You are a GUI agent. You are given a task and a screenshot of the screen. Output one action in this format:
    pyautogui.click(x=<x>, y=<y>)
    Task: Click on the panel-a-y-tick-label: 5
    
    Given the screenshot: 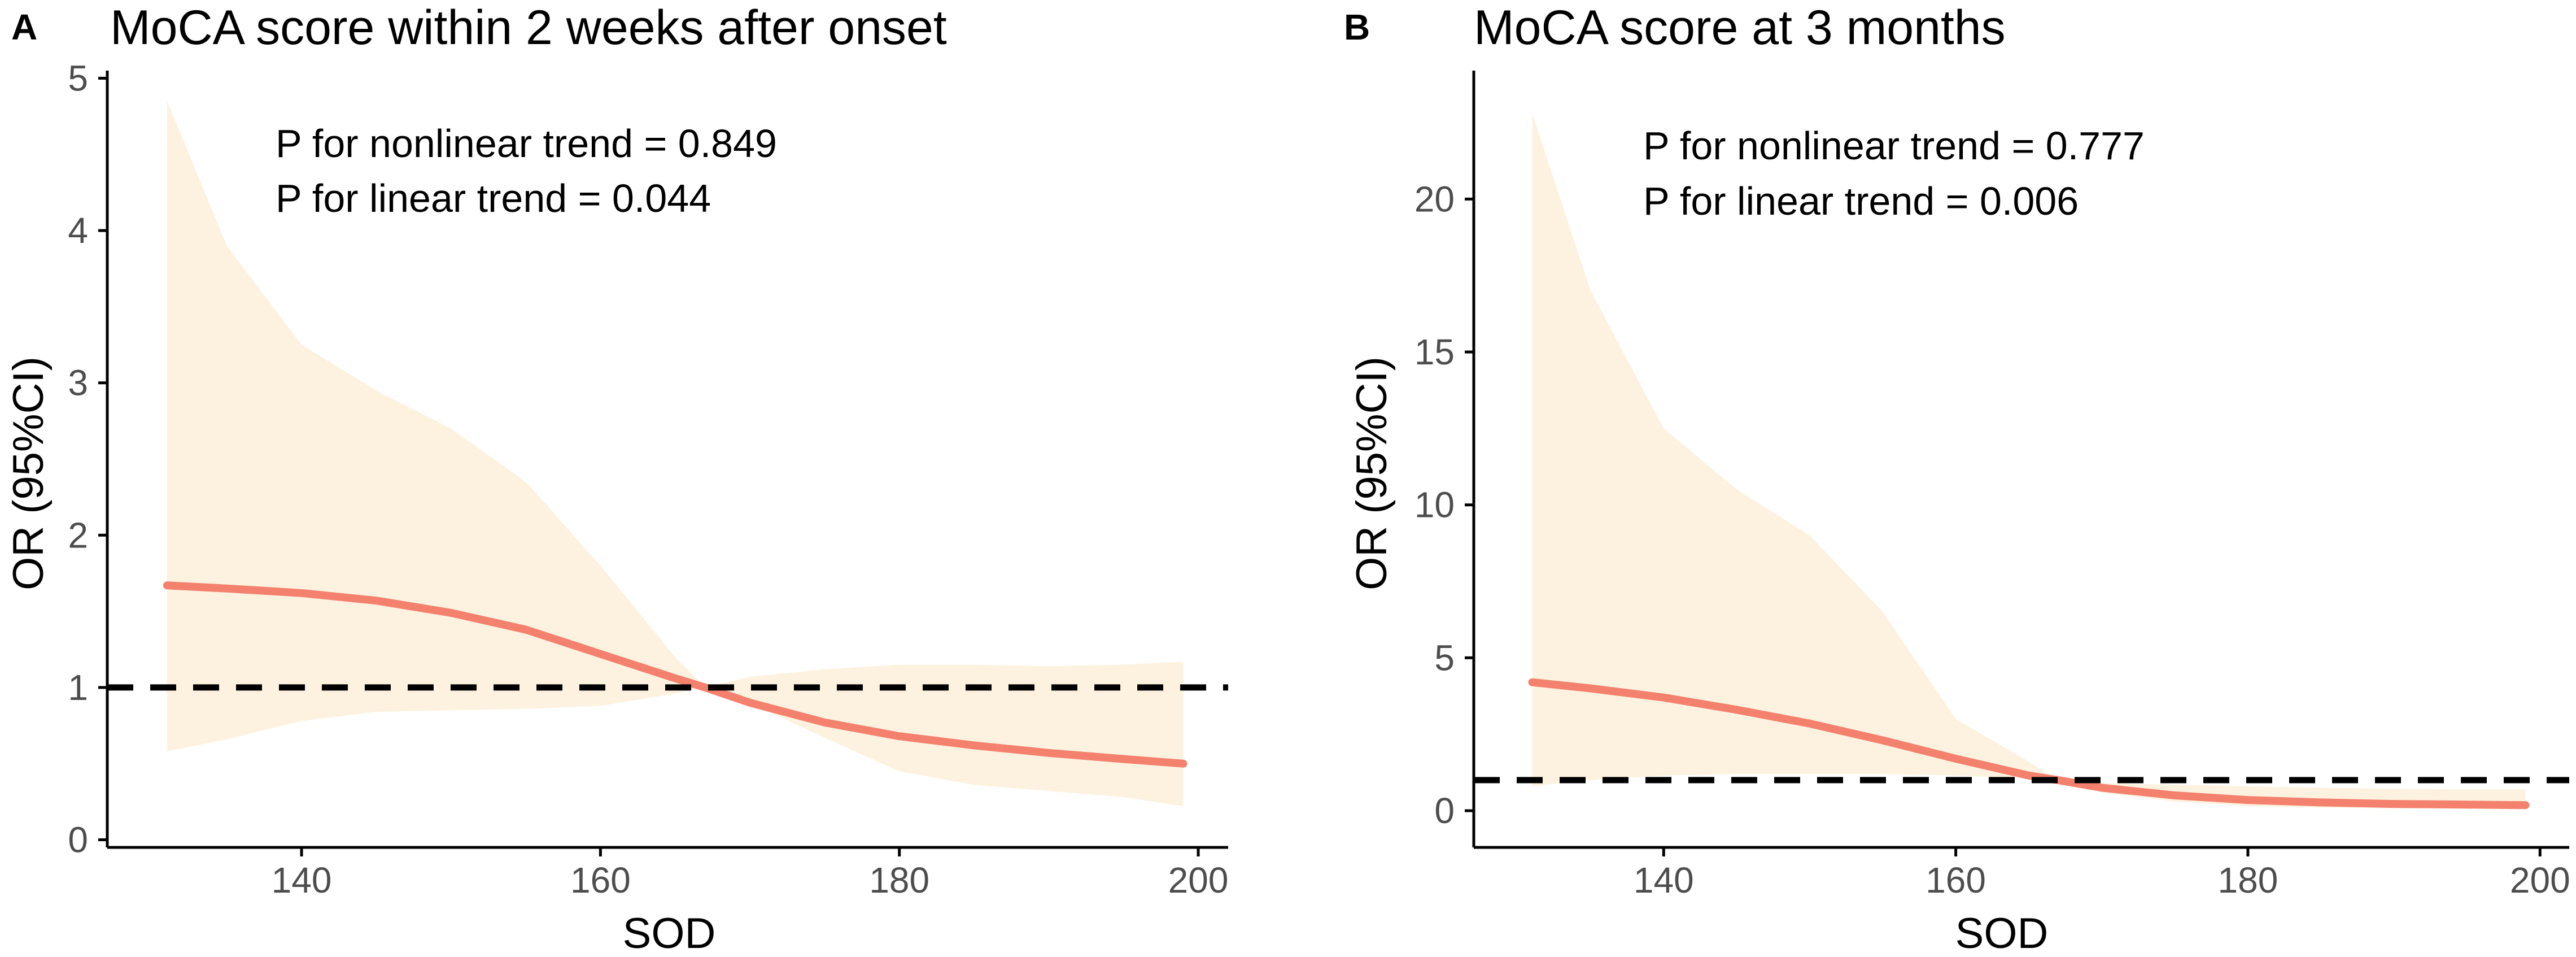 What is the action you would take?
    pyautogui.click(x=78, y=78)
    